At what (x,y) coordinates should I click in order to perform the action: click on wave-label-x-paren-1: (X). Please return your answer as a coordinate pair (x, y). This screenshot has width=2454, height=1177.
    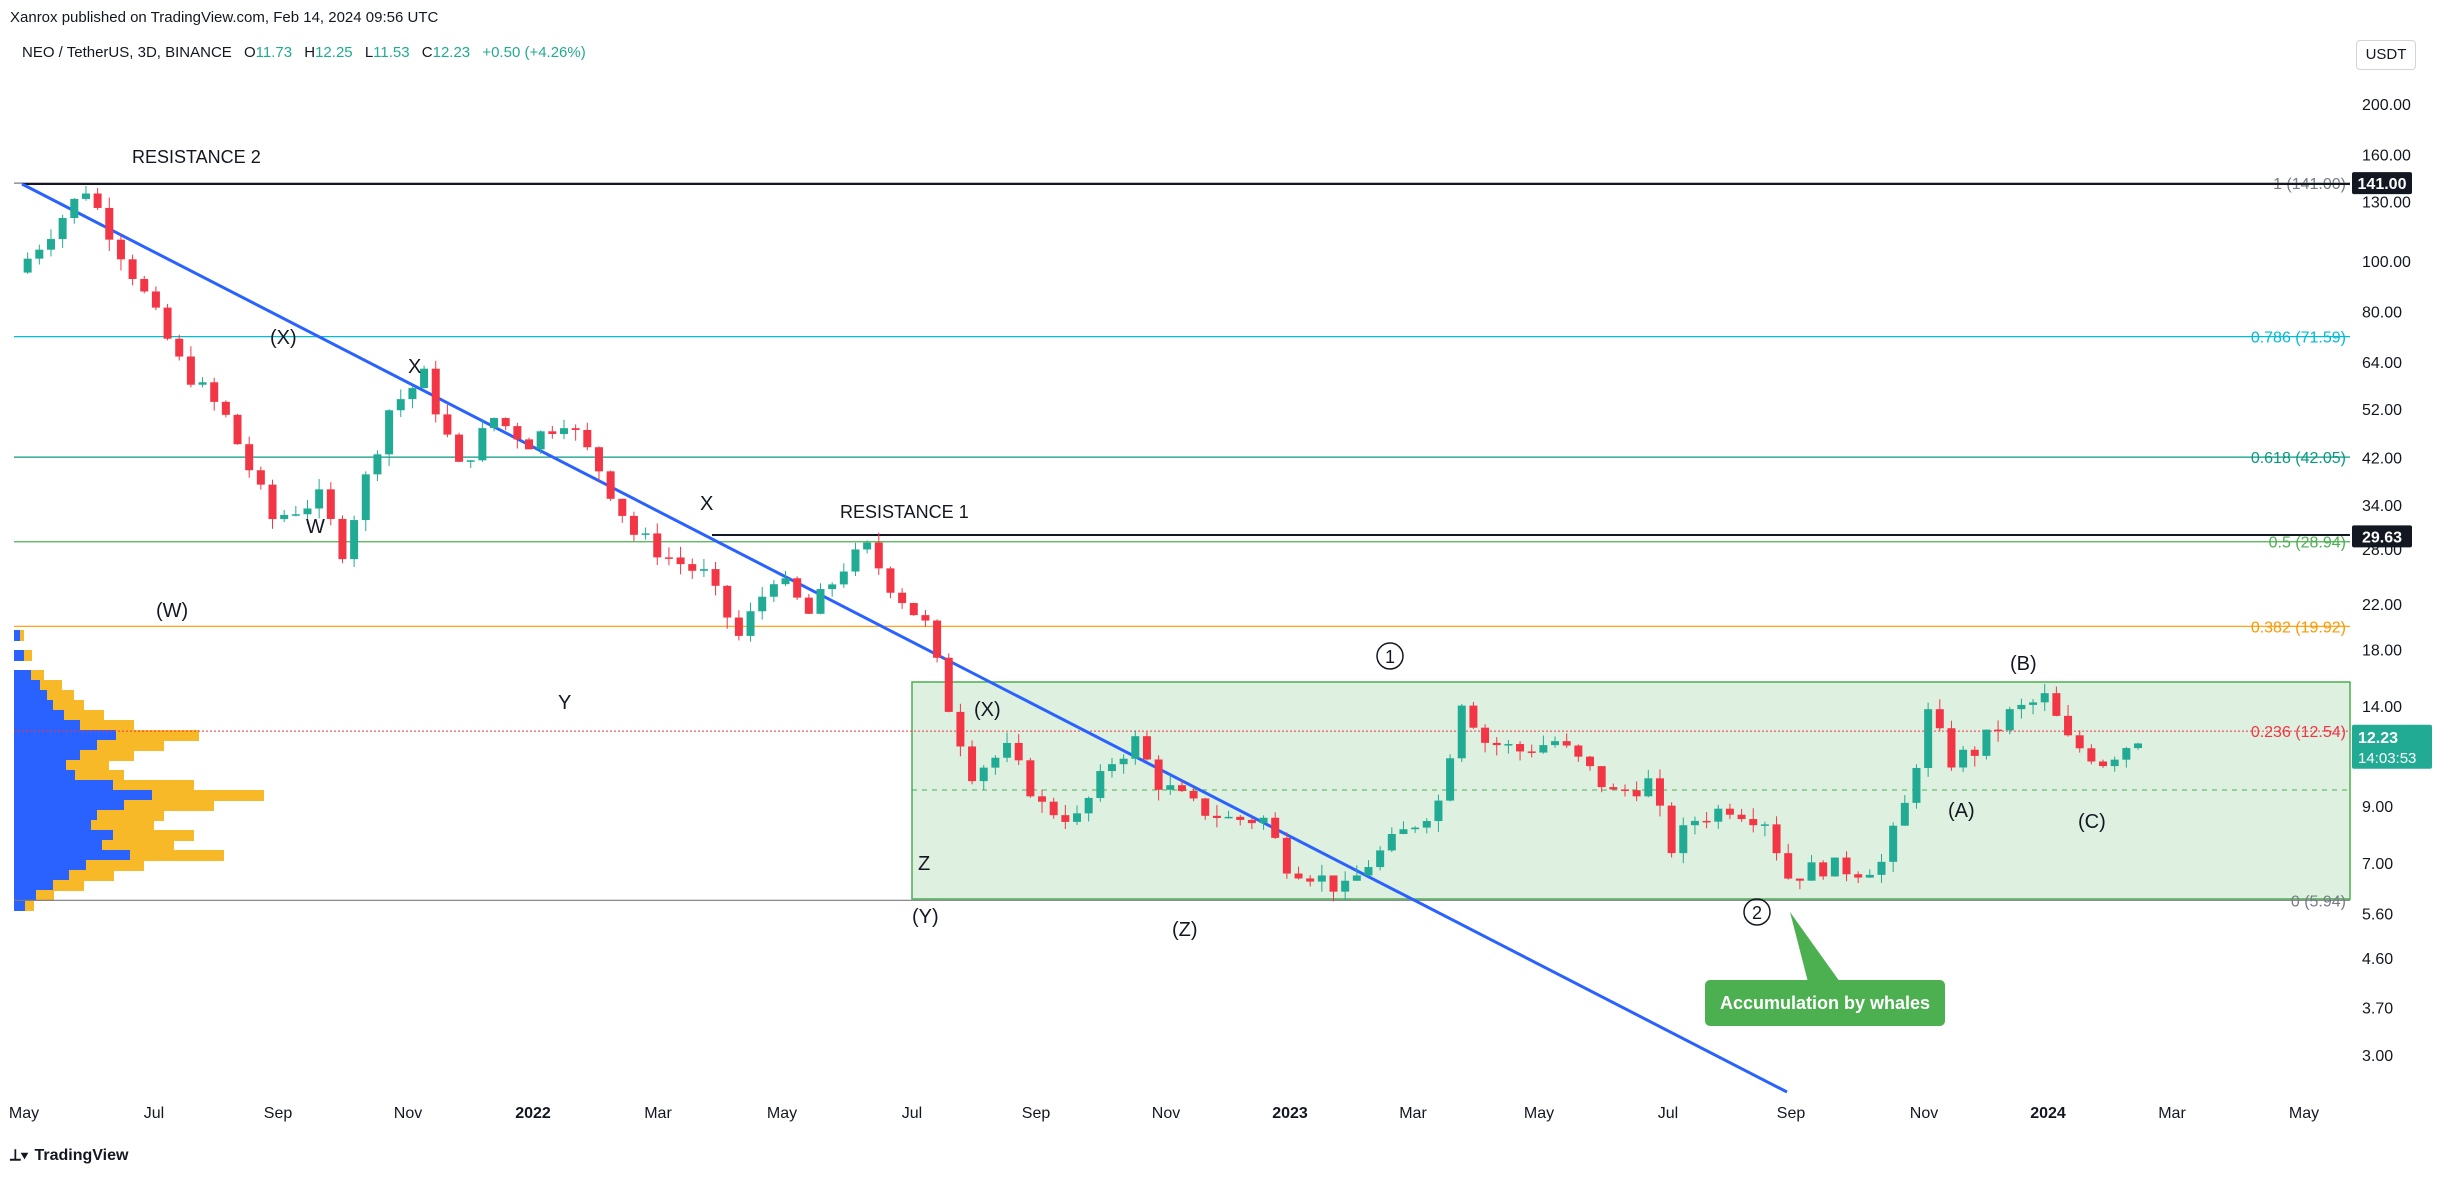
    Looking at the image, I should click on (283, 338).